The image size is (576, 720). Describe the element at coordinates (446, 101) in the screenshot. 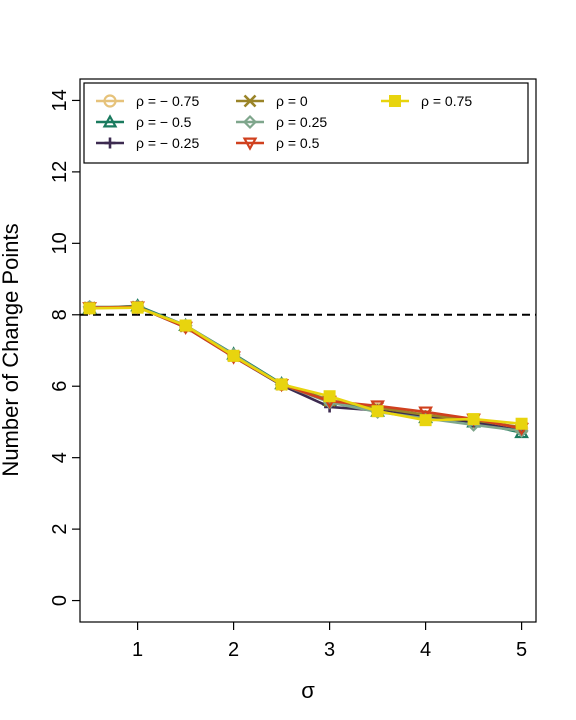

I see `legend-label: ρ = 0.75` at that location.